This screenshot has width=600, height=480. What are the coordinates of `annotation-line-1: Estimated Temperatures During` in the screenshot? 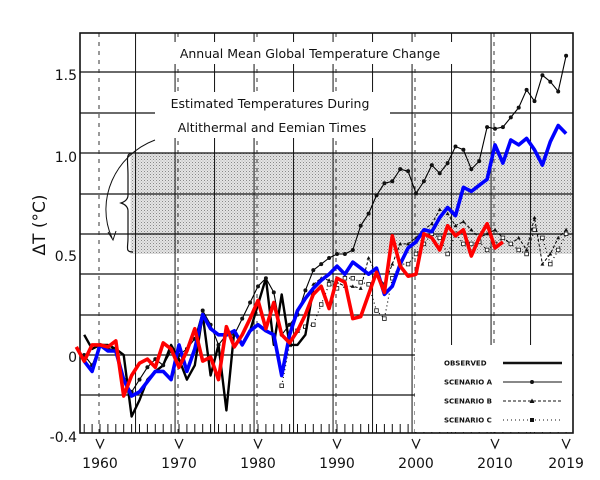 It's located at (270, 103).